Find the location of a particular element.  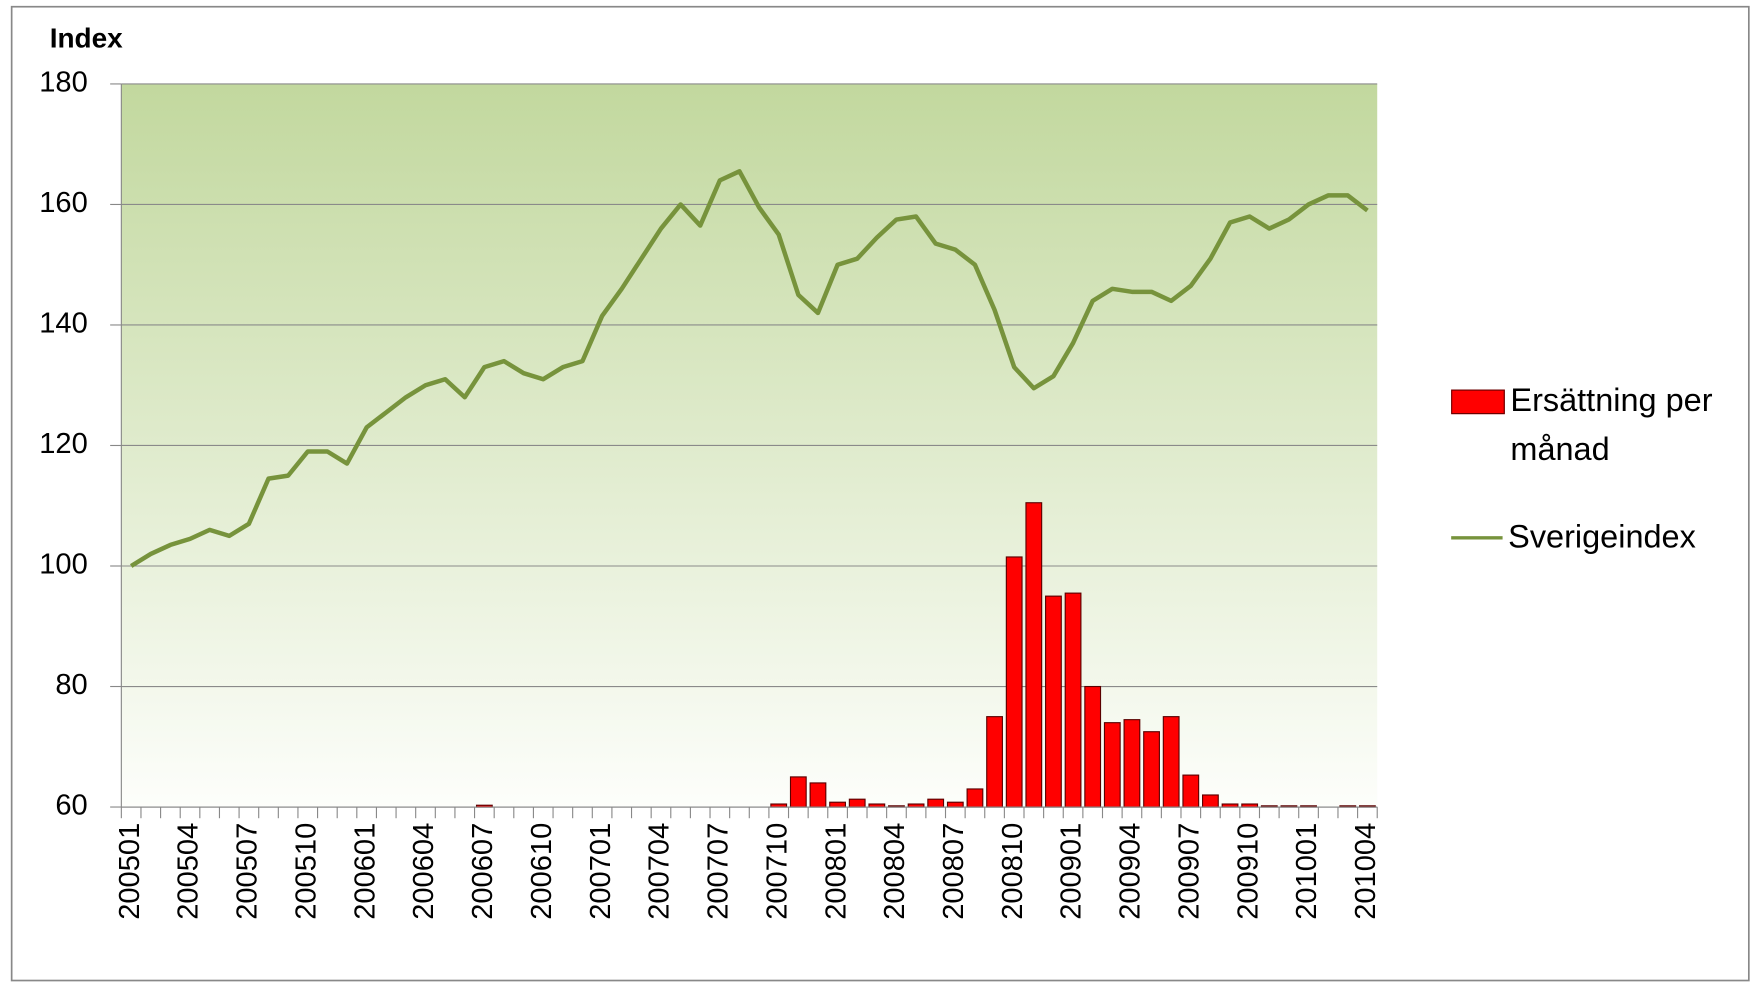

x-tick-label: 200701 is located at coordinates (601, 871).